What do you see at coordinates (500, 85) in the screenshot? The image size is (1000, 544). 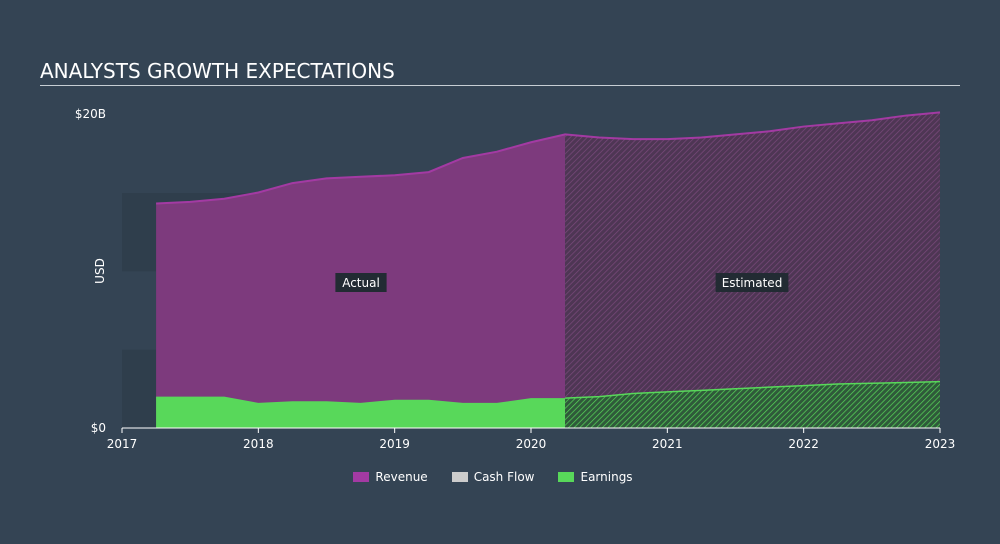 I see `title-underline` at bounding box center [500, 85].